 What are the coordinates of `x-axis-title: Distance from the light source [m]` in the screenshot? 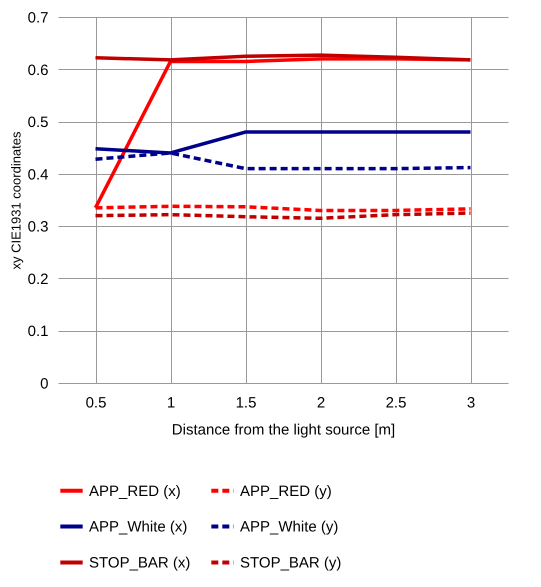 It's located at (284, 430).